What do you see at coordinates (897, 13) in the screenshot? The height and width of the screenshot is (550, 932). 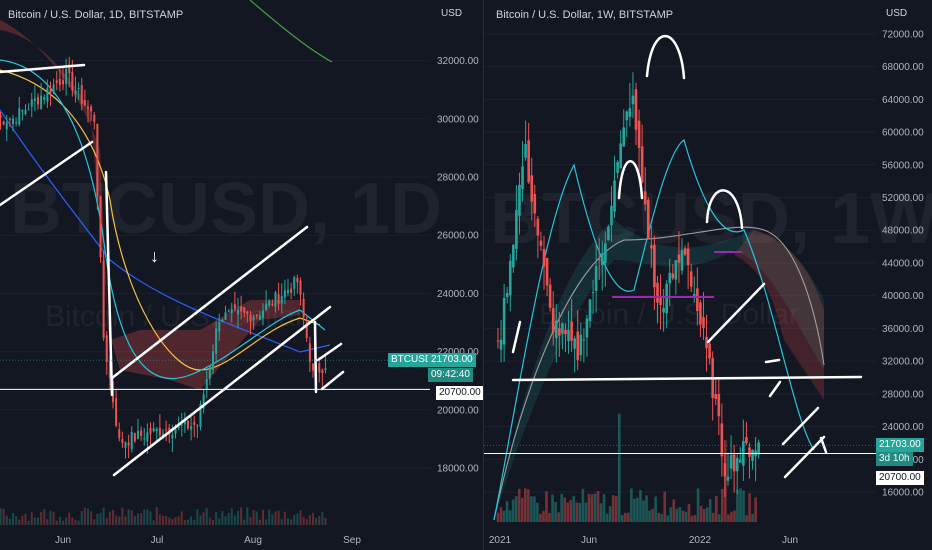 I see `currency-label: USD` at bounding box center [897, 13].